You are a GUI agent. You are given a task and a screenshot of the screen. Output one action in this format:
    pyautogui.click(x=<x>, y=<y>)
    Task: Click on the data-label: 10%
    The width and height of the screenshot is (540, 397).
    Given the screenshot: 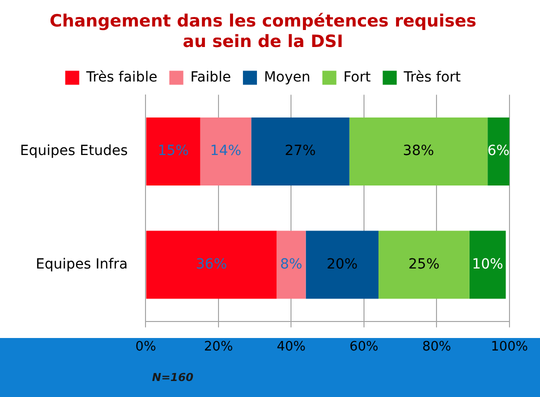 What is the action you would take?
    pyautogui.click(x=488, y=264)
    